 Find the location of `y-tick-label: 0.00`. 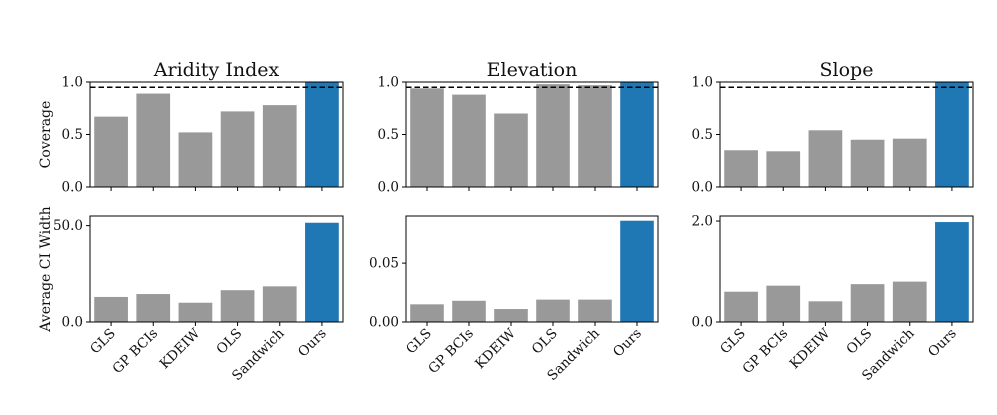

y-tick-label: 0.00 is located at coordinates (384, 323).